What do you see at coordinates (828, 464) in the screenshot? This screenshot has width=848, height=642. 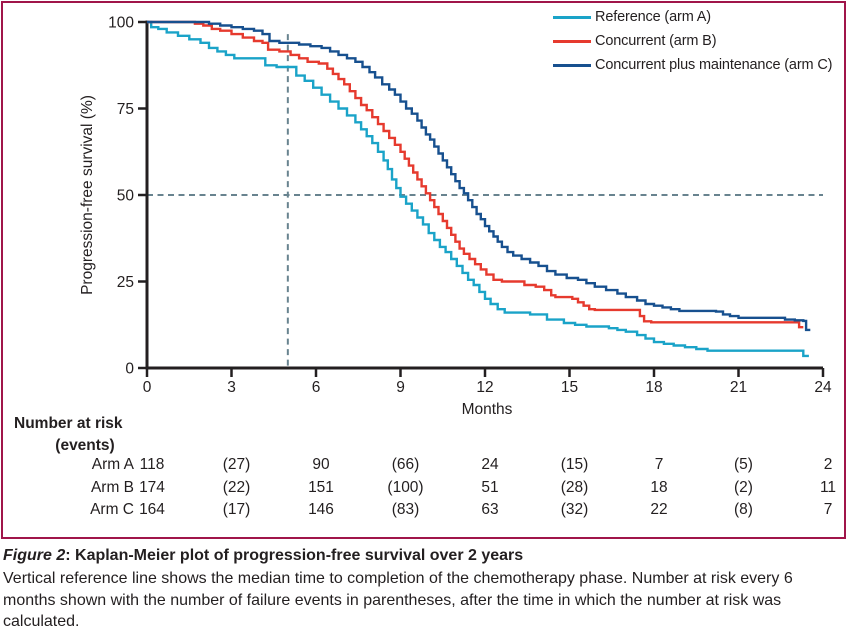 I see `risk-cell: 2` at bounding box center [828, 464].